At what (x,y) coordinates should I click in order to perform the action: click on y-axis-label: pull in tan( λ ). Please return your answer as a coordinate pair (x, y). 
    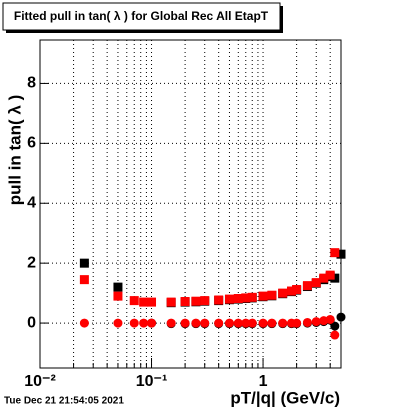
    Looking at the image, I should click on (14, 150).